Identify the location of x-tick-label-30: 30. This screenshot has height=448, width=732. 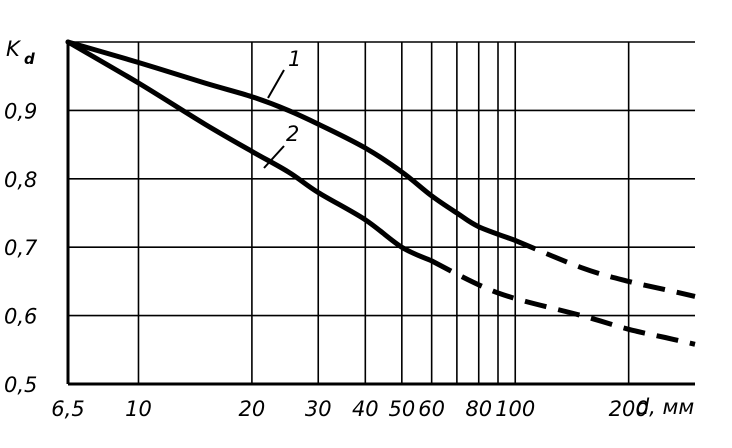
(318, 409).